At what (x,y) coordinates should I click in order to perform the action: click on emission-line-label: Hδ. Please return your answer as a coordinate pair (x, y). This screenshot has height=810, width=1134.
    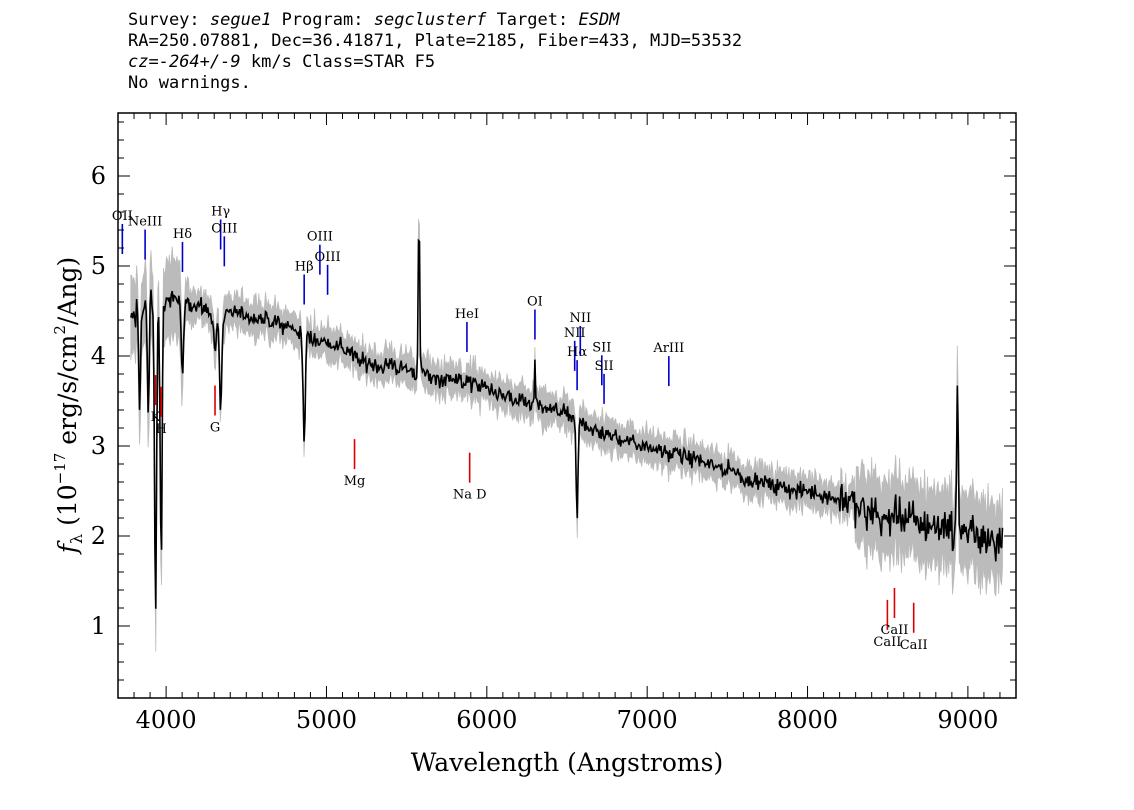
    Looking at the image, I should click on (182, 234).